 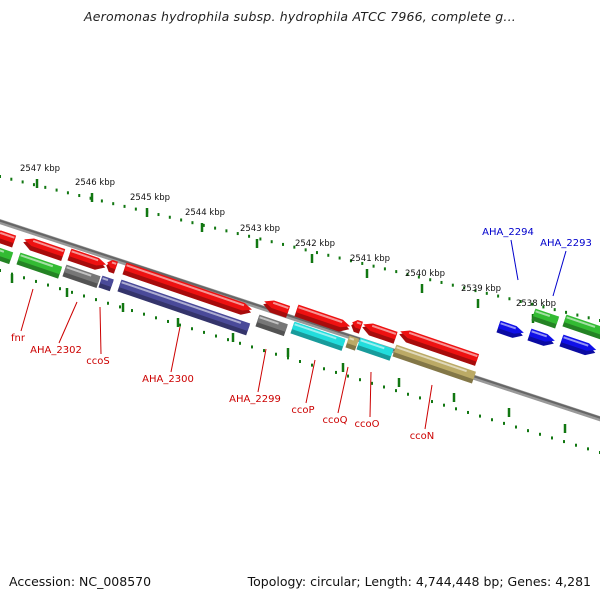 What do you see at coordinates (425, 274) in the screenshot?
I see `scale-tick-label: 2540 kbp` at bounding box center [425, 274].